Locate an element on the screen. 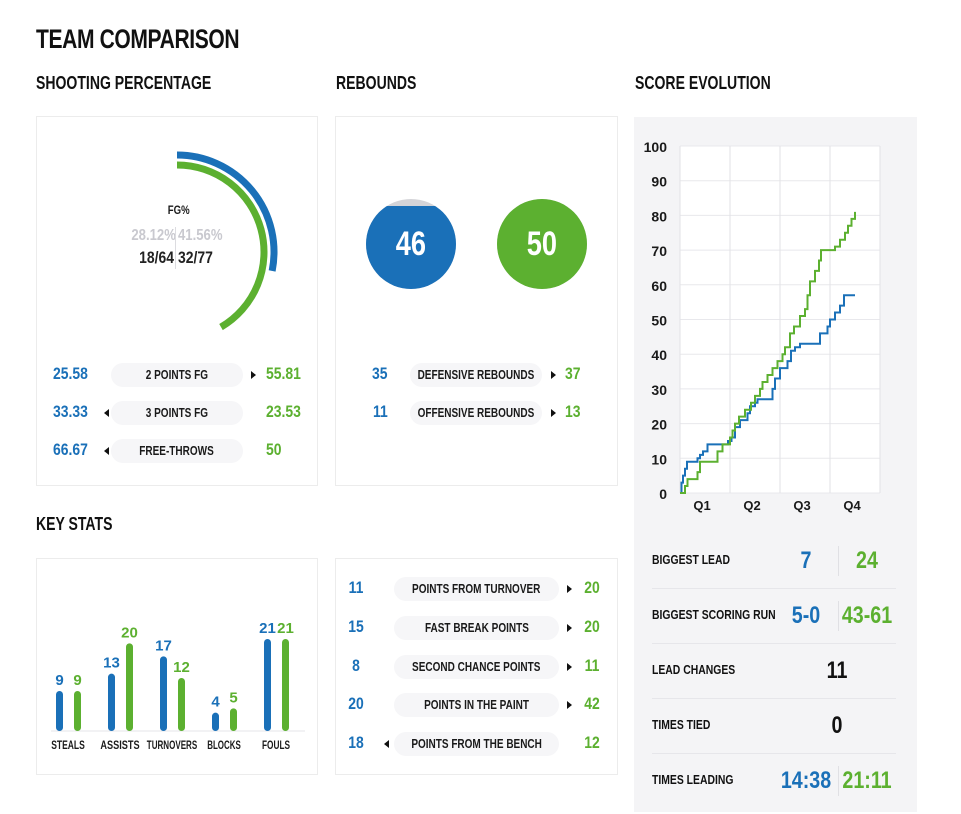 The height and width of the screenshot is (814, 961). team-a-score-line is located at coordinates (767, 394).